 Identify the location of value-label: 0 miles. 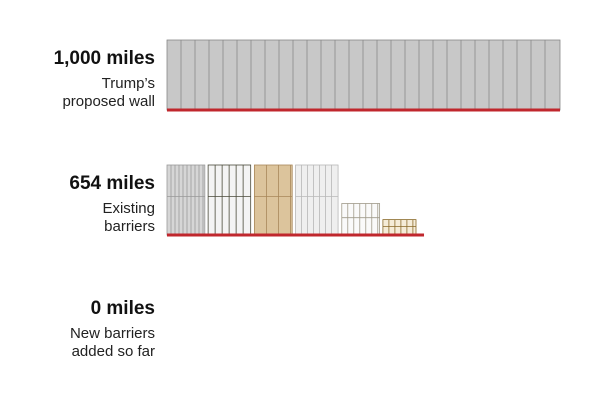
(122, 308).